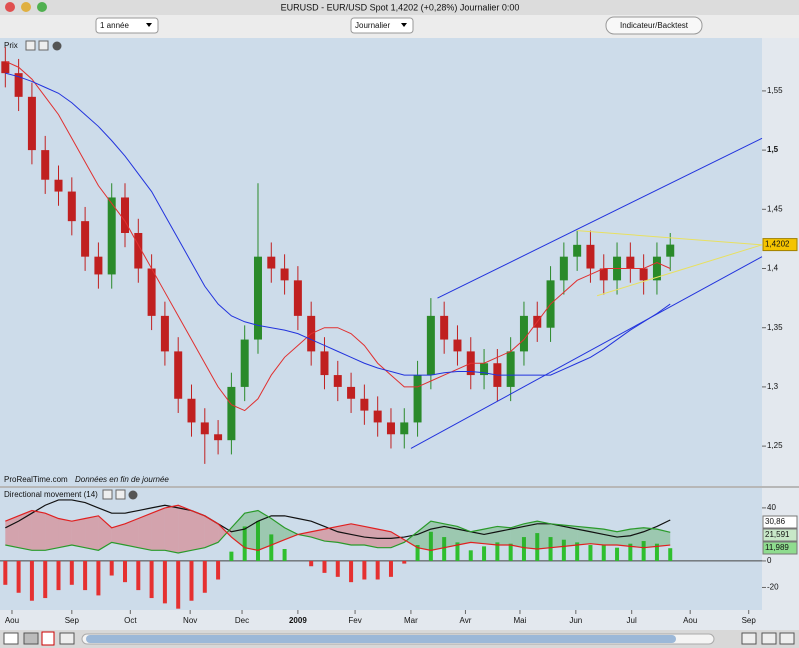 This screenshot has height=648, width=799. What do you see at coordinates (26, 7) in the screenshot?
I see `minimize-button` at bounding box center [26, 7].